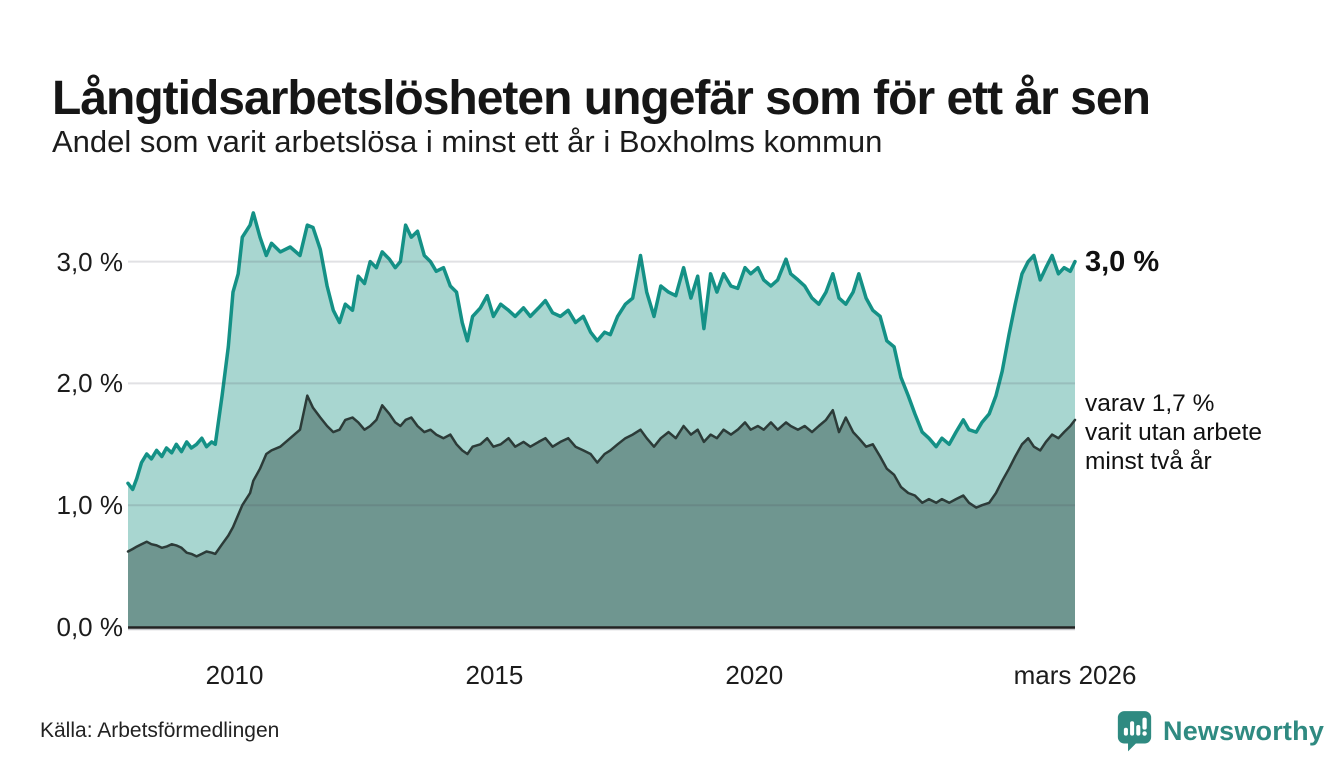  I want to click on y-tick-label: 1,0 %, so click(90, 505).